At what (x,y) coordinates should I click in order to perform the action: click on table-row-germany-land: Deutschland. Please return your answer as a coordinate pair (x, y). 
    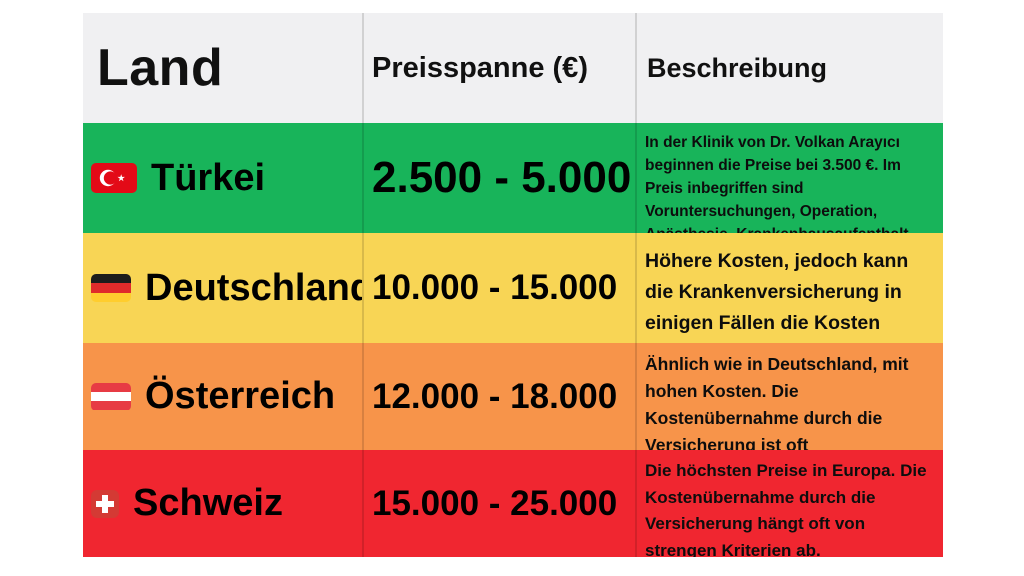
    Looking at the image, I should click on (222, 288).